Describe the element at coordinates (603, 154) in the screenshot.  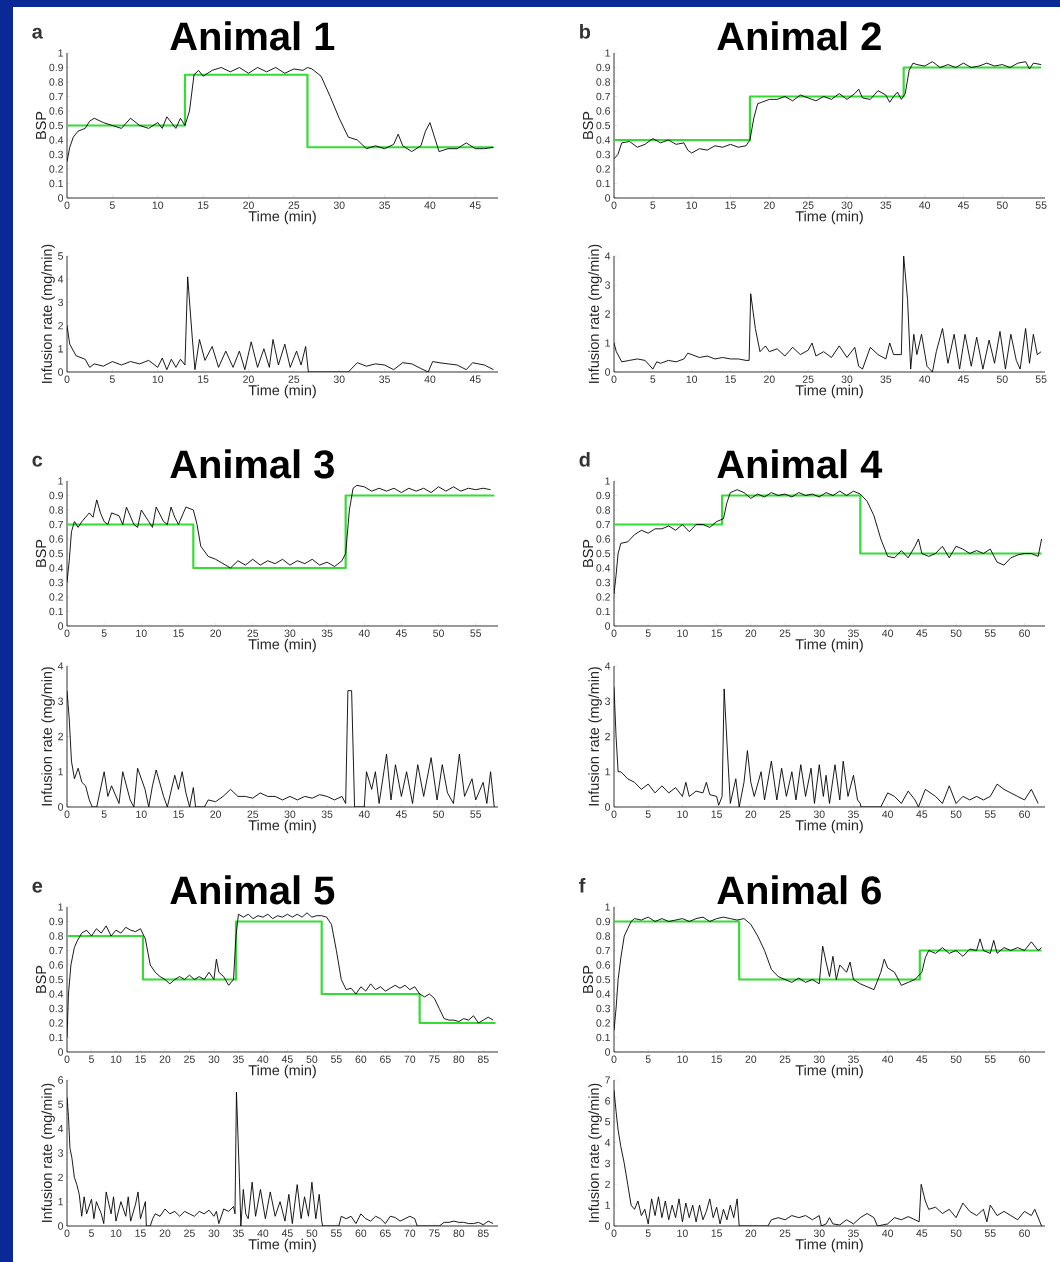
I see `y-tick-label: 0.3` at that location.